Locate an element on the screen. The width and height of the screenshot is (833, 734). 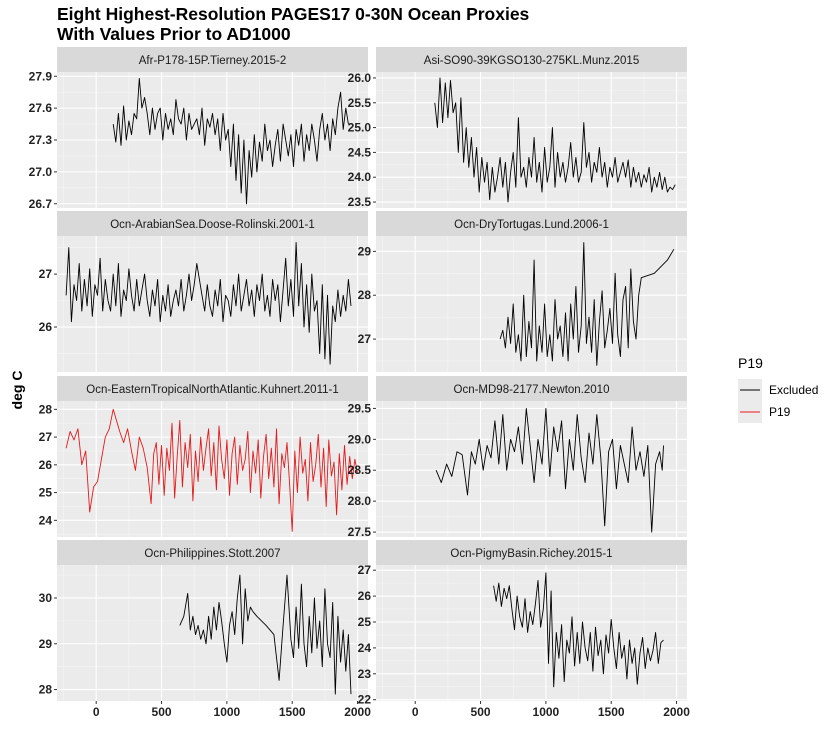
y-tick-label: 26.7 is located at coordinates (41, 204).